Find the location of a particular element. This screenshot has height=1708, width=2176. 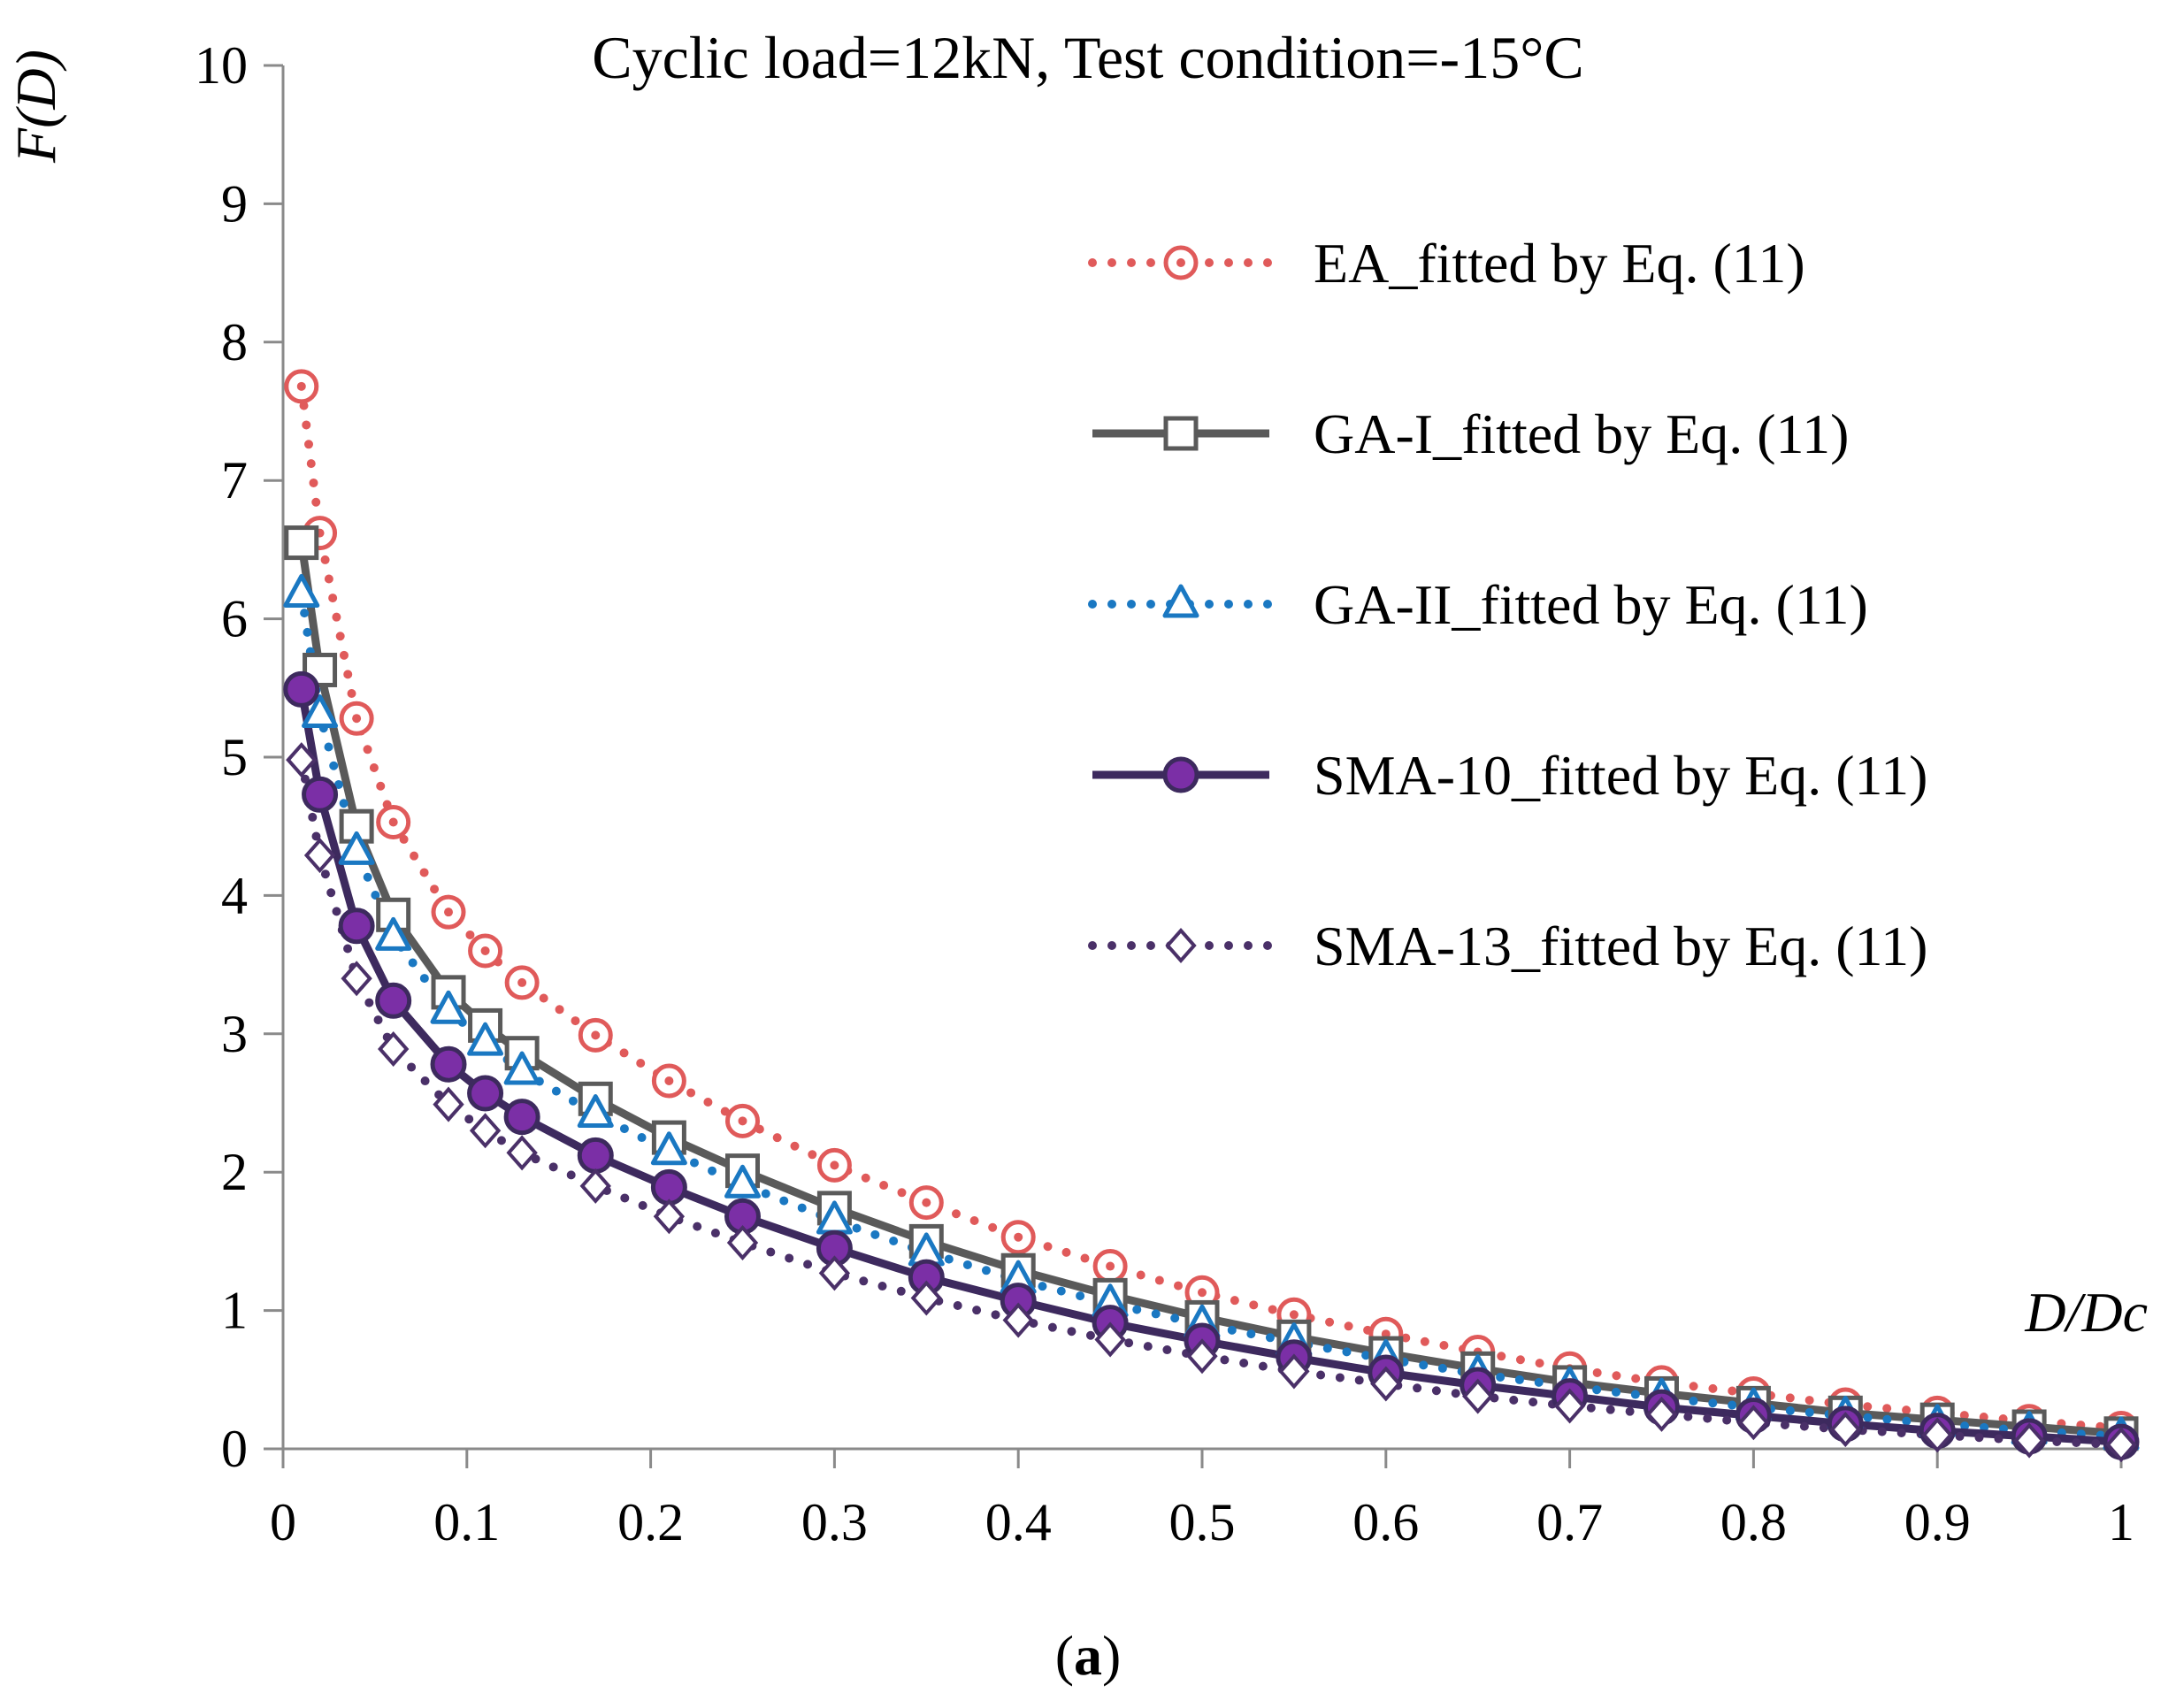

data-point-ga-i is located at coordinates (301, 543).